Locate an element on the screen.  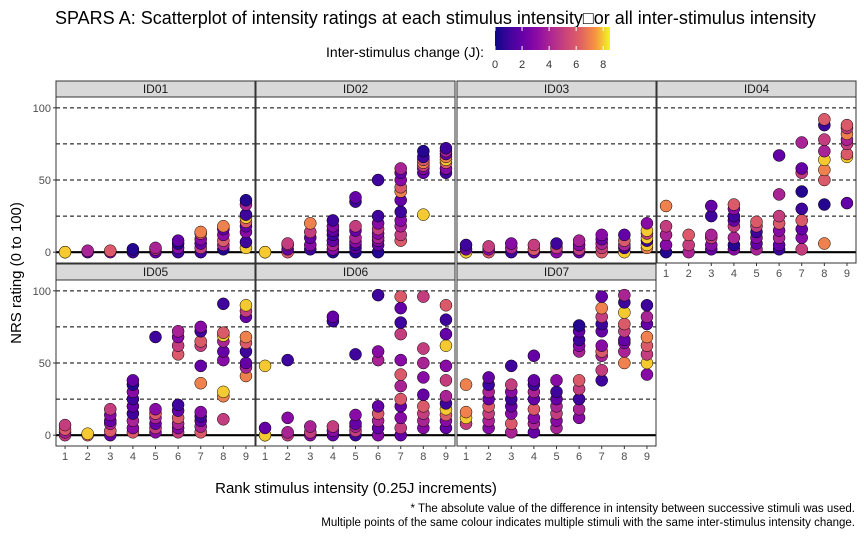
y-tick-label: 0 is located at coordinates (48, 436).